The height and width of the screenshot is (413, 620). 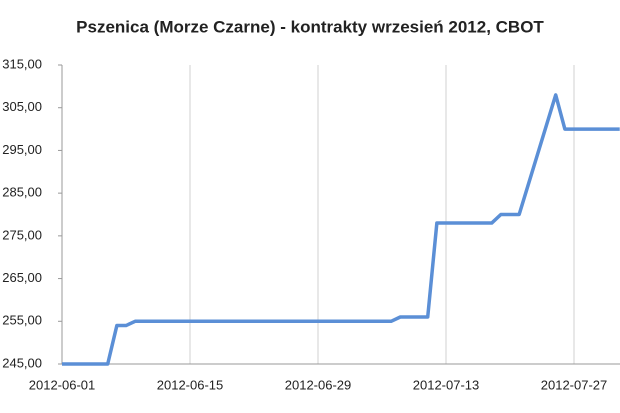 I want to click on x-tick-label: 2012-07-13, so click(x=446, y=384).